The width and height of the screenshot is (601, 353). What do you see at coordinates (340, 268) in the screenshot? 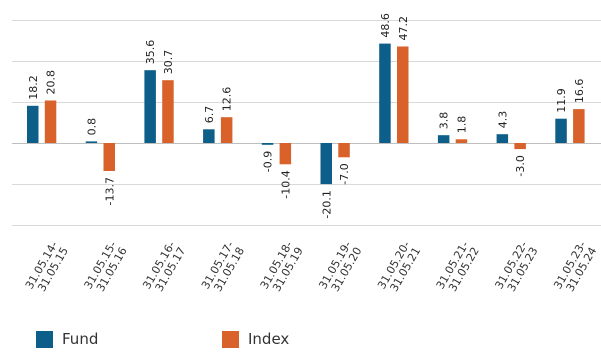
I see `x-tick-label: 31.05.19-31.05.20` at bounding box center [340, 268].